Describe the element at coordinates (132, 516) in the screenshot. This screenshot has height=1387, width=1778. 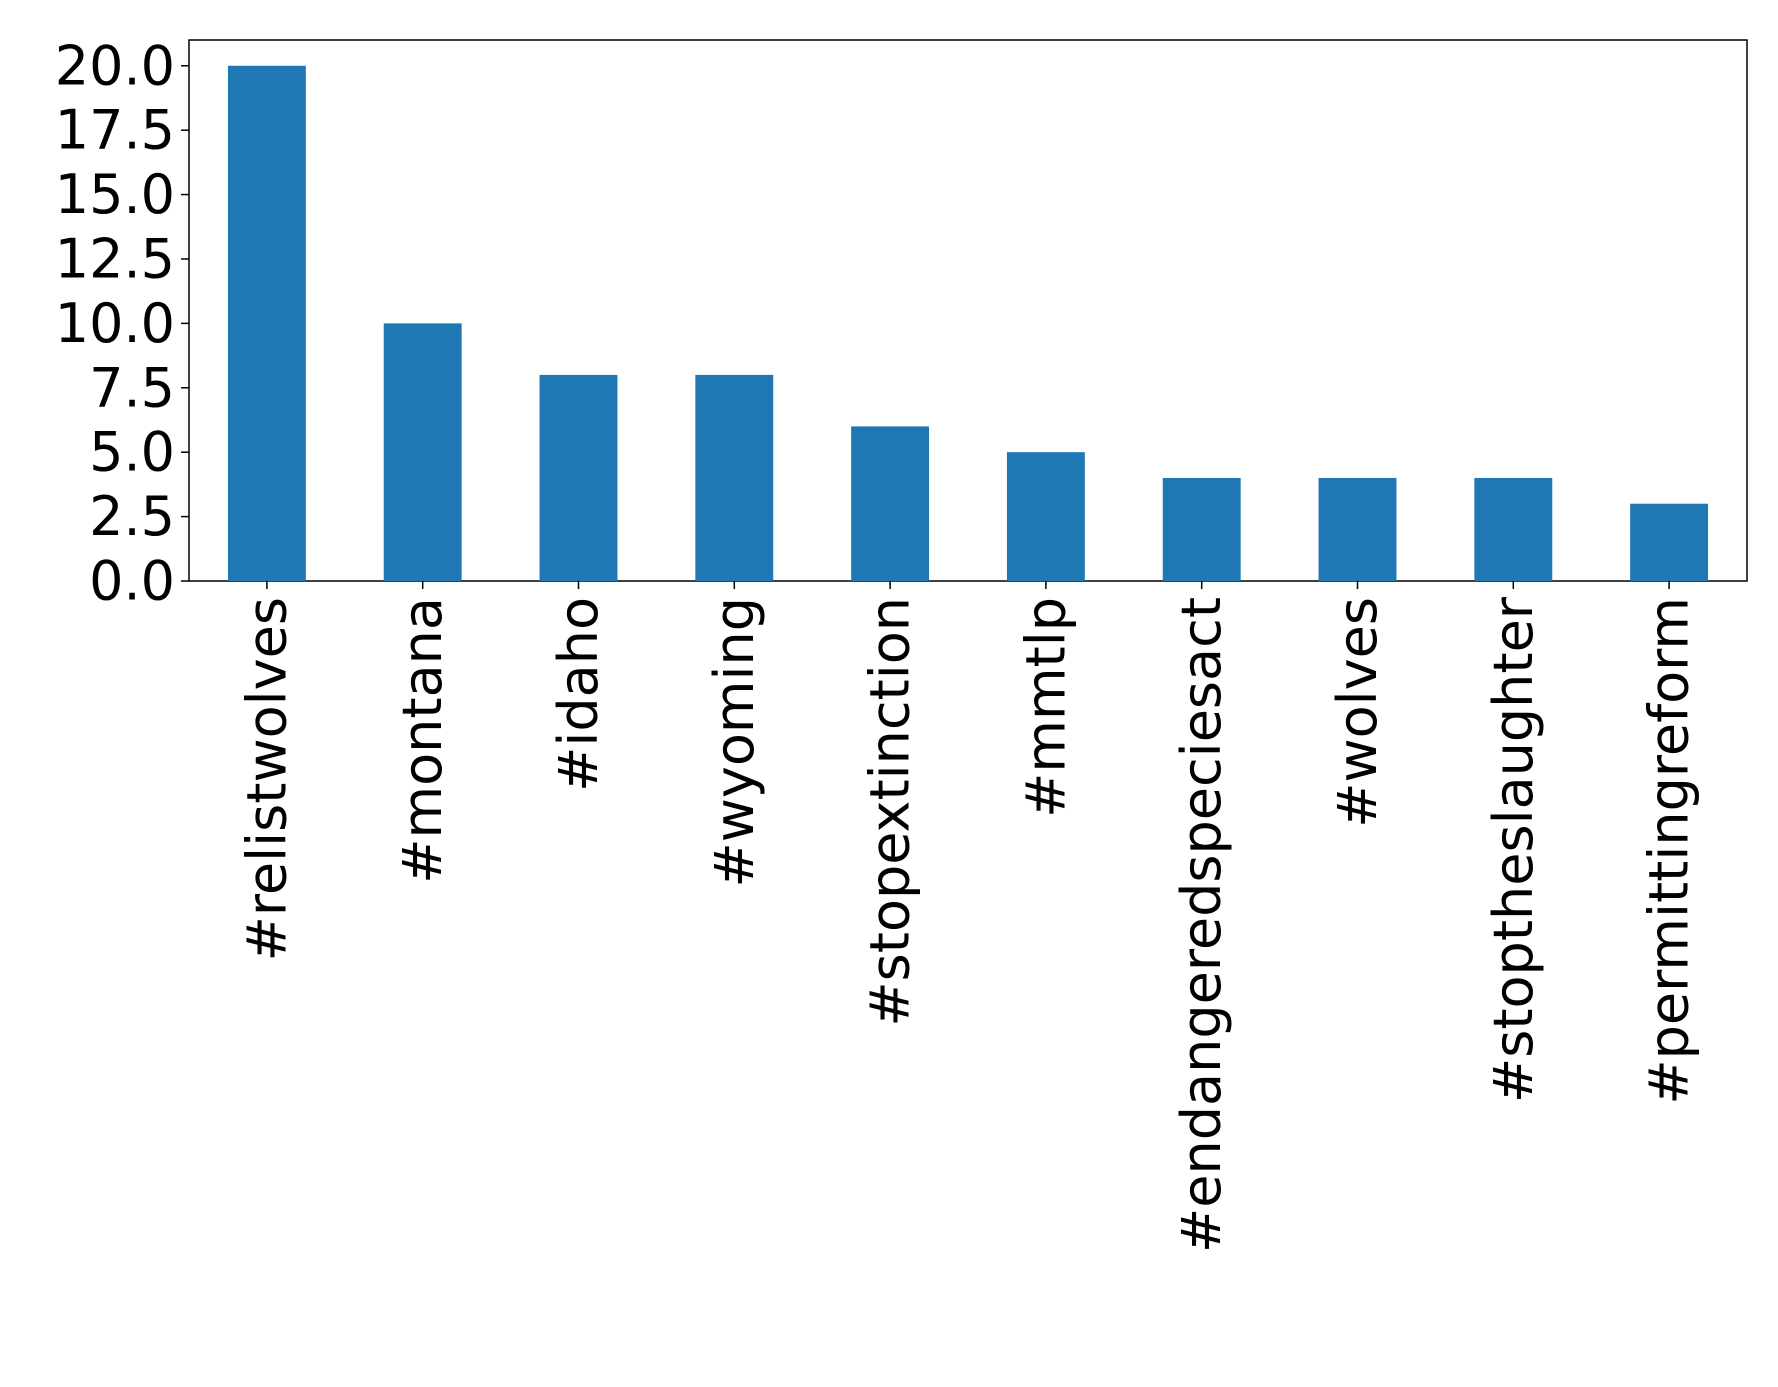
I see `y-tick-label: 2.5` at that location.